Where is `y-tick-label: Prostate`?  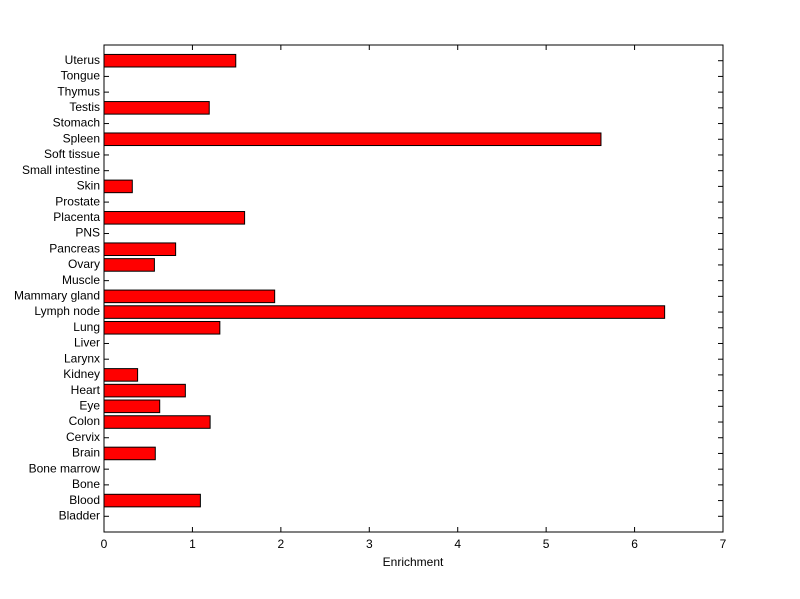
y-tick-label: Prostate is located at coordinates (77, 201).